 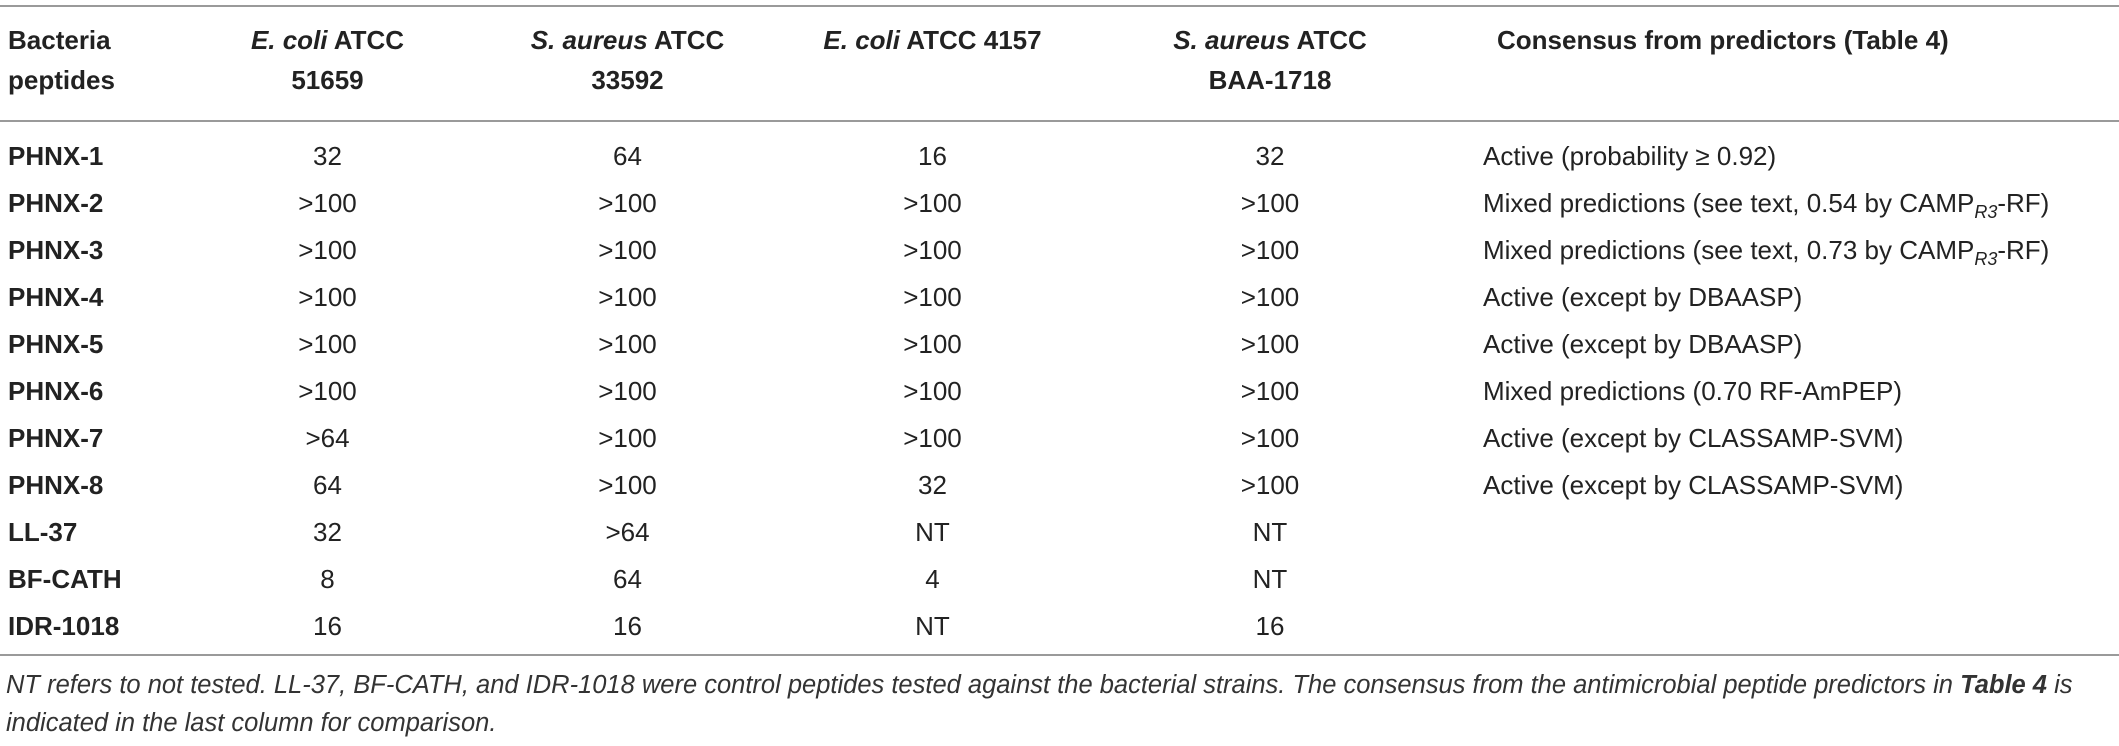 I want to click on row-peptide-name: PHNX-6, so click(x=56, y=390).